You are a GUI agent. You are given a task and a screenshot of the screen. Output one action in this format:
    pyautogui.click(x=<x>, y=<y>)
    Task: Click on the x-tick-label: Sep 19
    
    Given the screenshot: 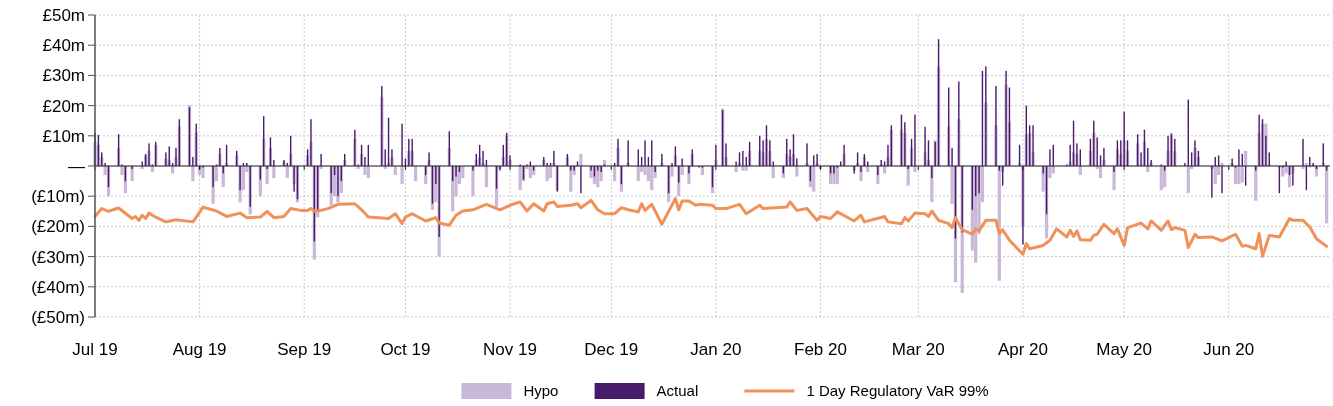 What is the action you would take?
    pyautogui.click(x=304, y=349)
    